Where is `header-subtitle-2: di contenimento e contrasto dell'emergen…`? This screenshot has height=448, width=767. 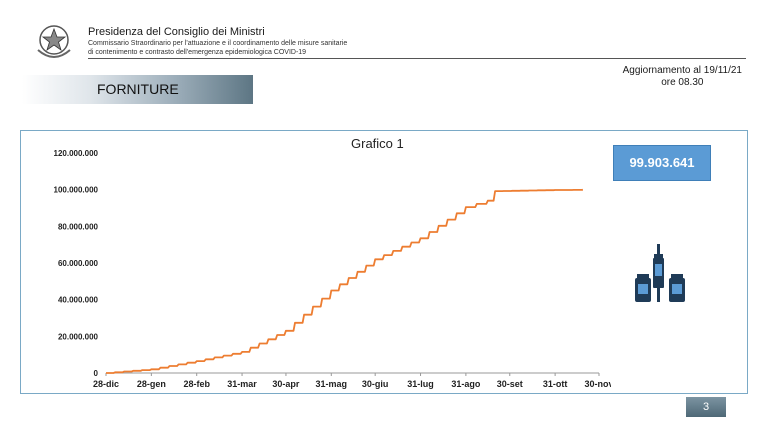 header-subtitle-2: di contenimento e contrasto dell'emergen… is located at coordinates (197, 52).